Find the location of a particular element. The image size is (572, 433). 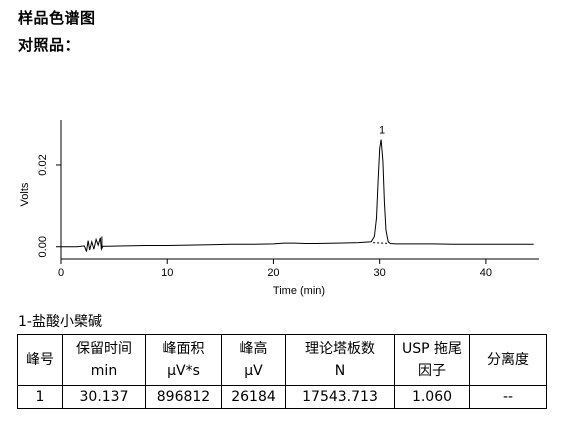

report-title: 样品色谱图 is located at coordinates (57, 18).